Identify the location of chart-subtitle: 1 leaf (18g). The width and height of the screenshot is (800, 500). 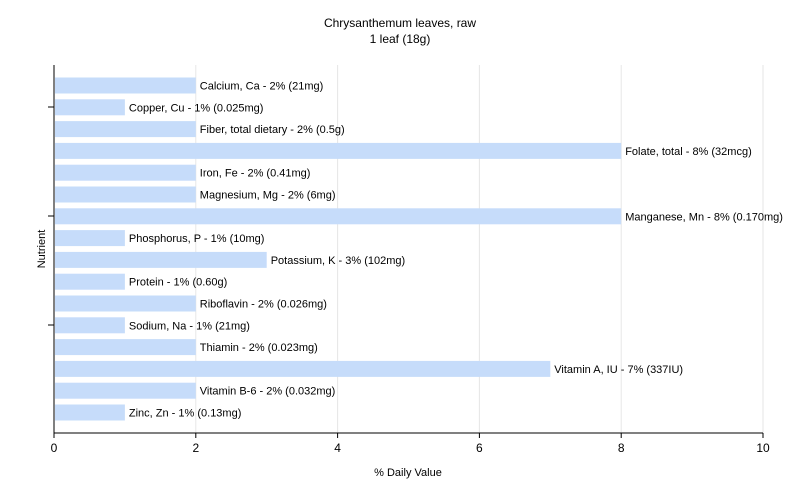
(400, 39).